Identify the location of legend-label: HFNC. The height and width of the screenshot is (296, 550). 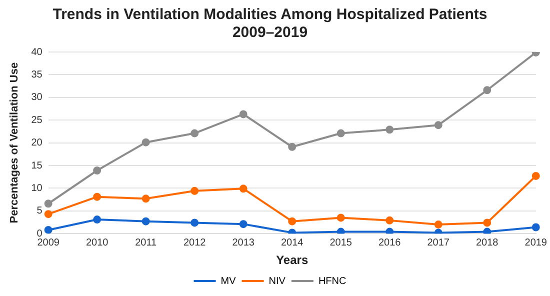
(332, 281).